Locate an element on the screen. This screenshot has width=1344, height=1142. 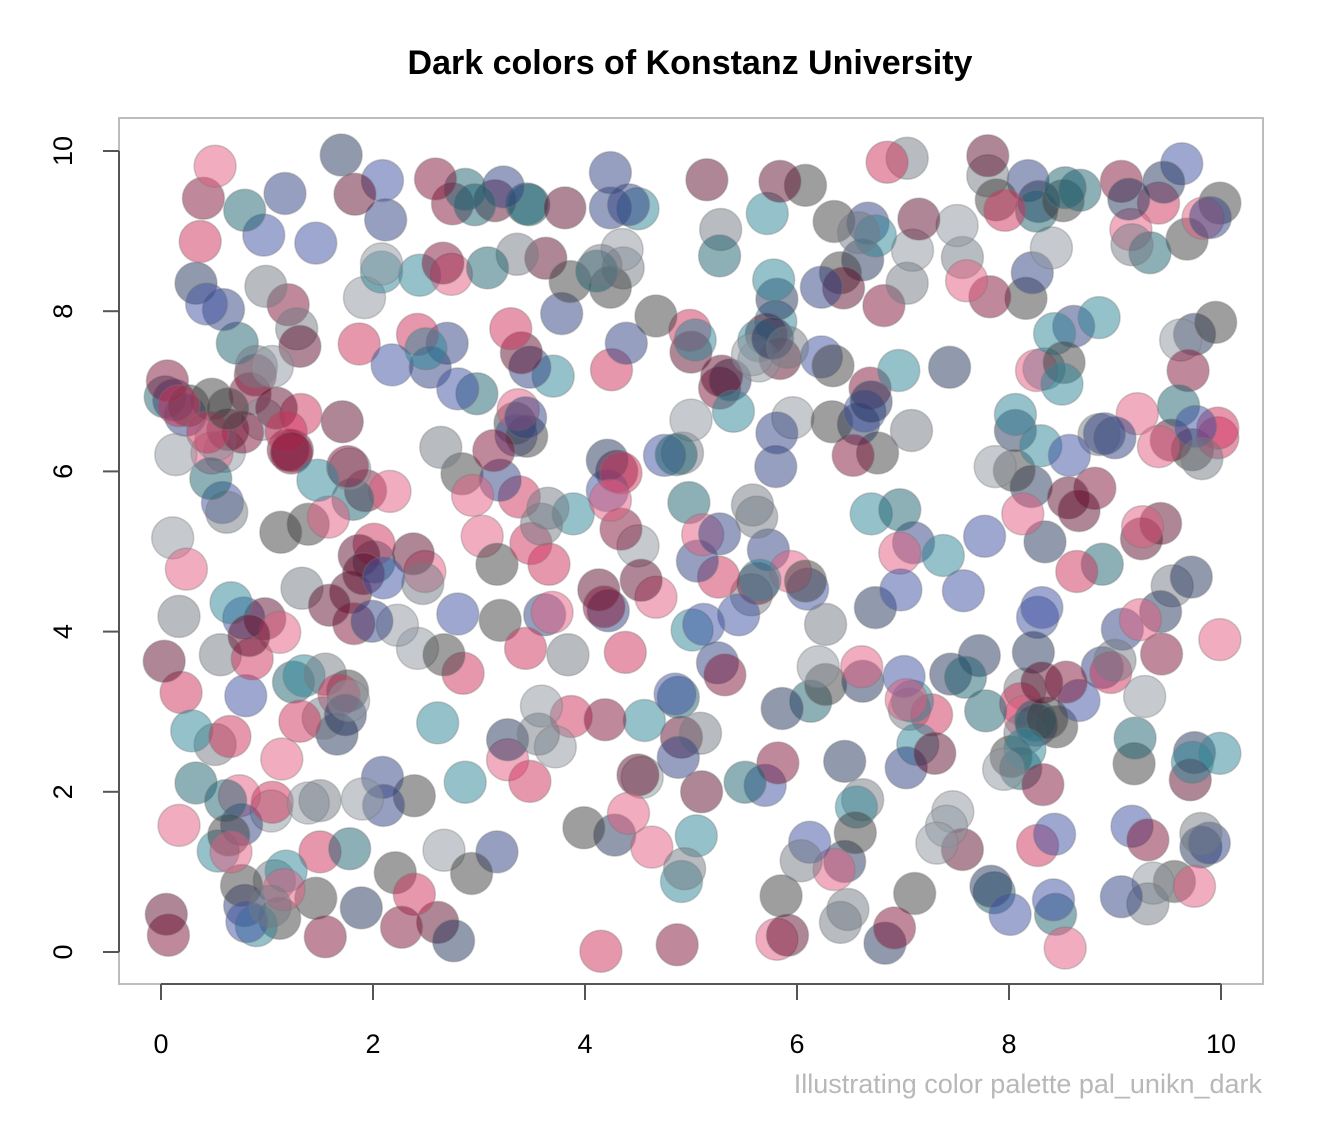
x-tick-label: 10 is located at coordinates (1221, 1044).